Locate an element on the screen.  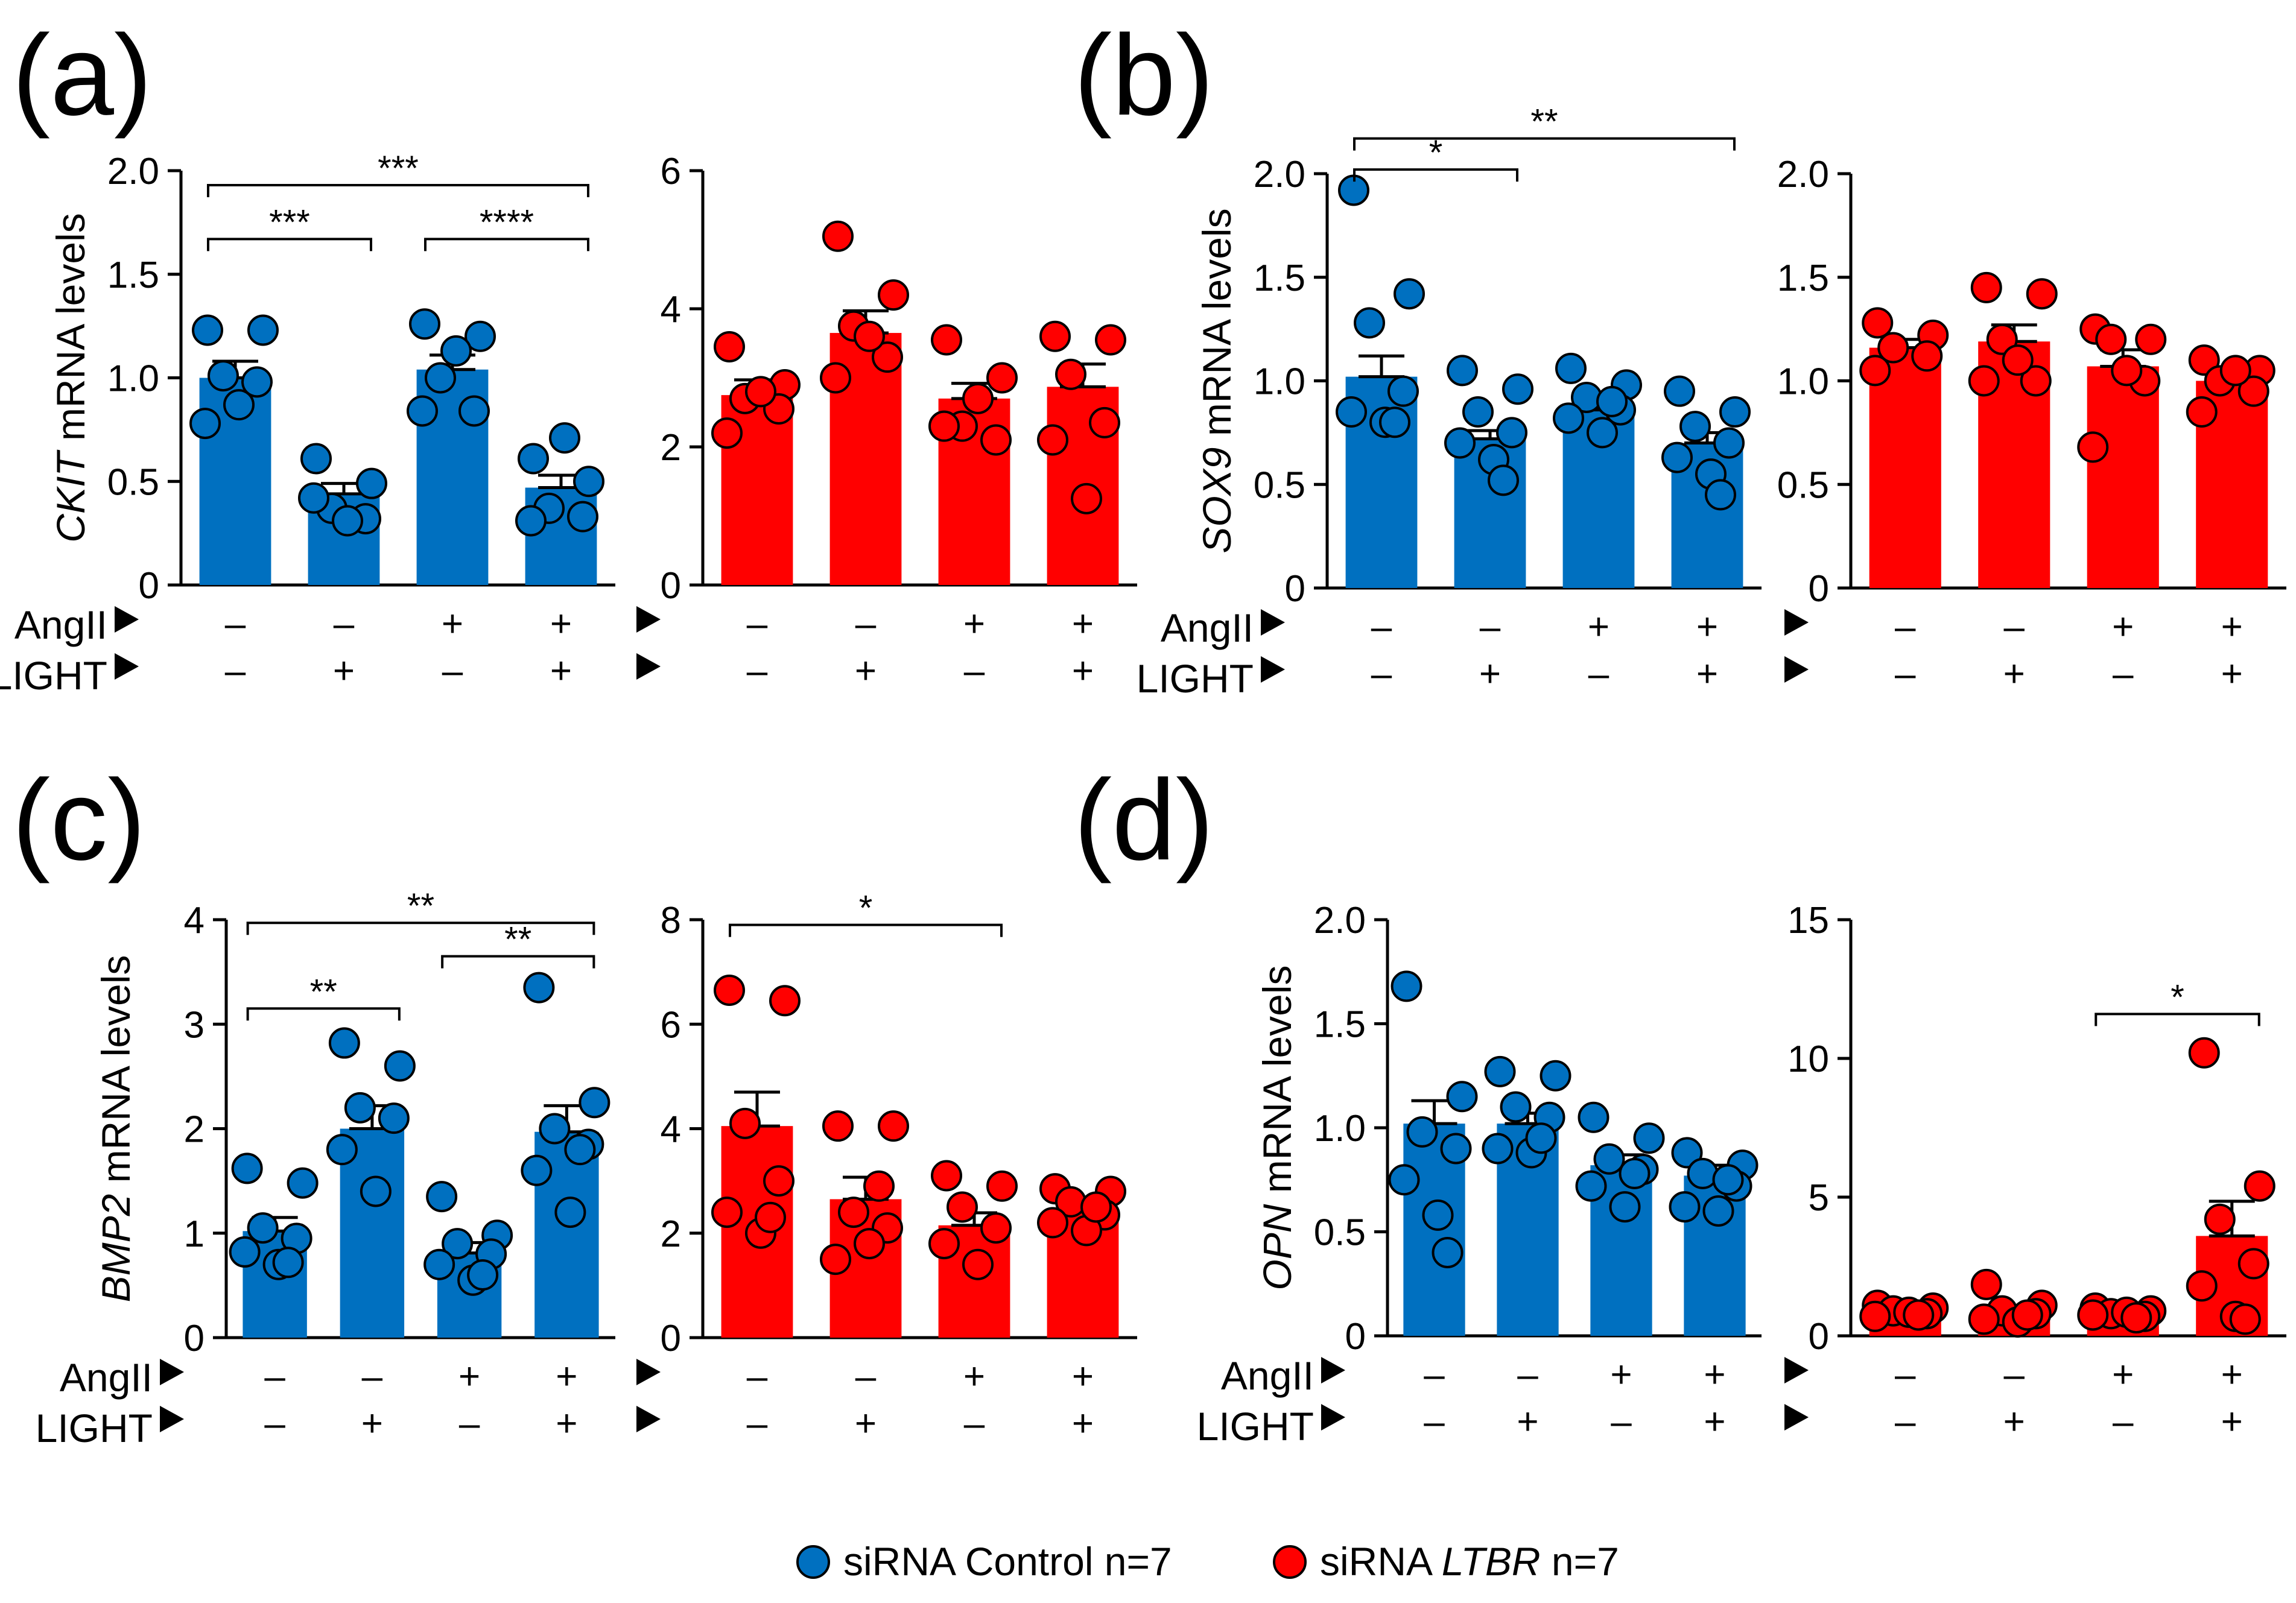
angii-sign-c2-1: – is located at coordinates (866, 1376).